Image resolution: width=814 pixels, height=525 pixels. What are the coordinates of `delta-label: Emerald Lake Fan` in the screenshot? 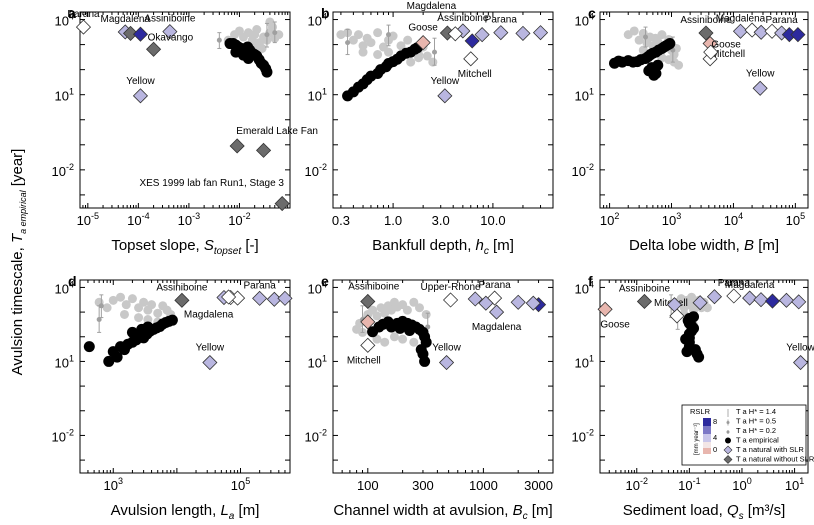 It's located at (277, 131).